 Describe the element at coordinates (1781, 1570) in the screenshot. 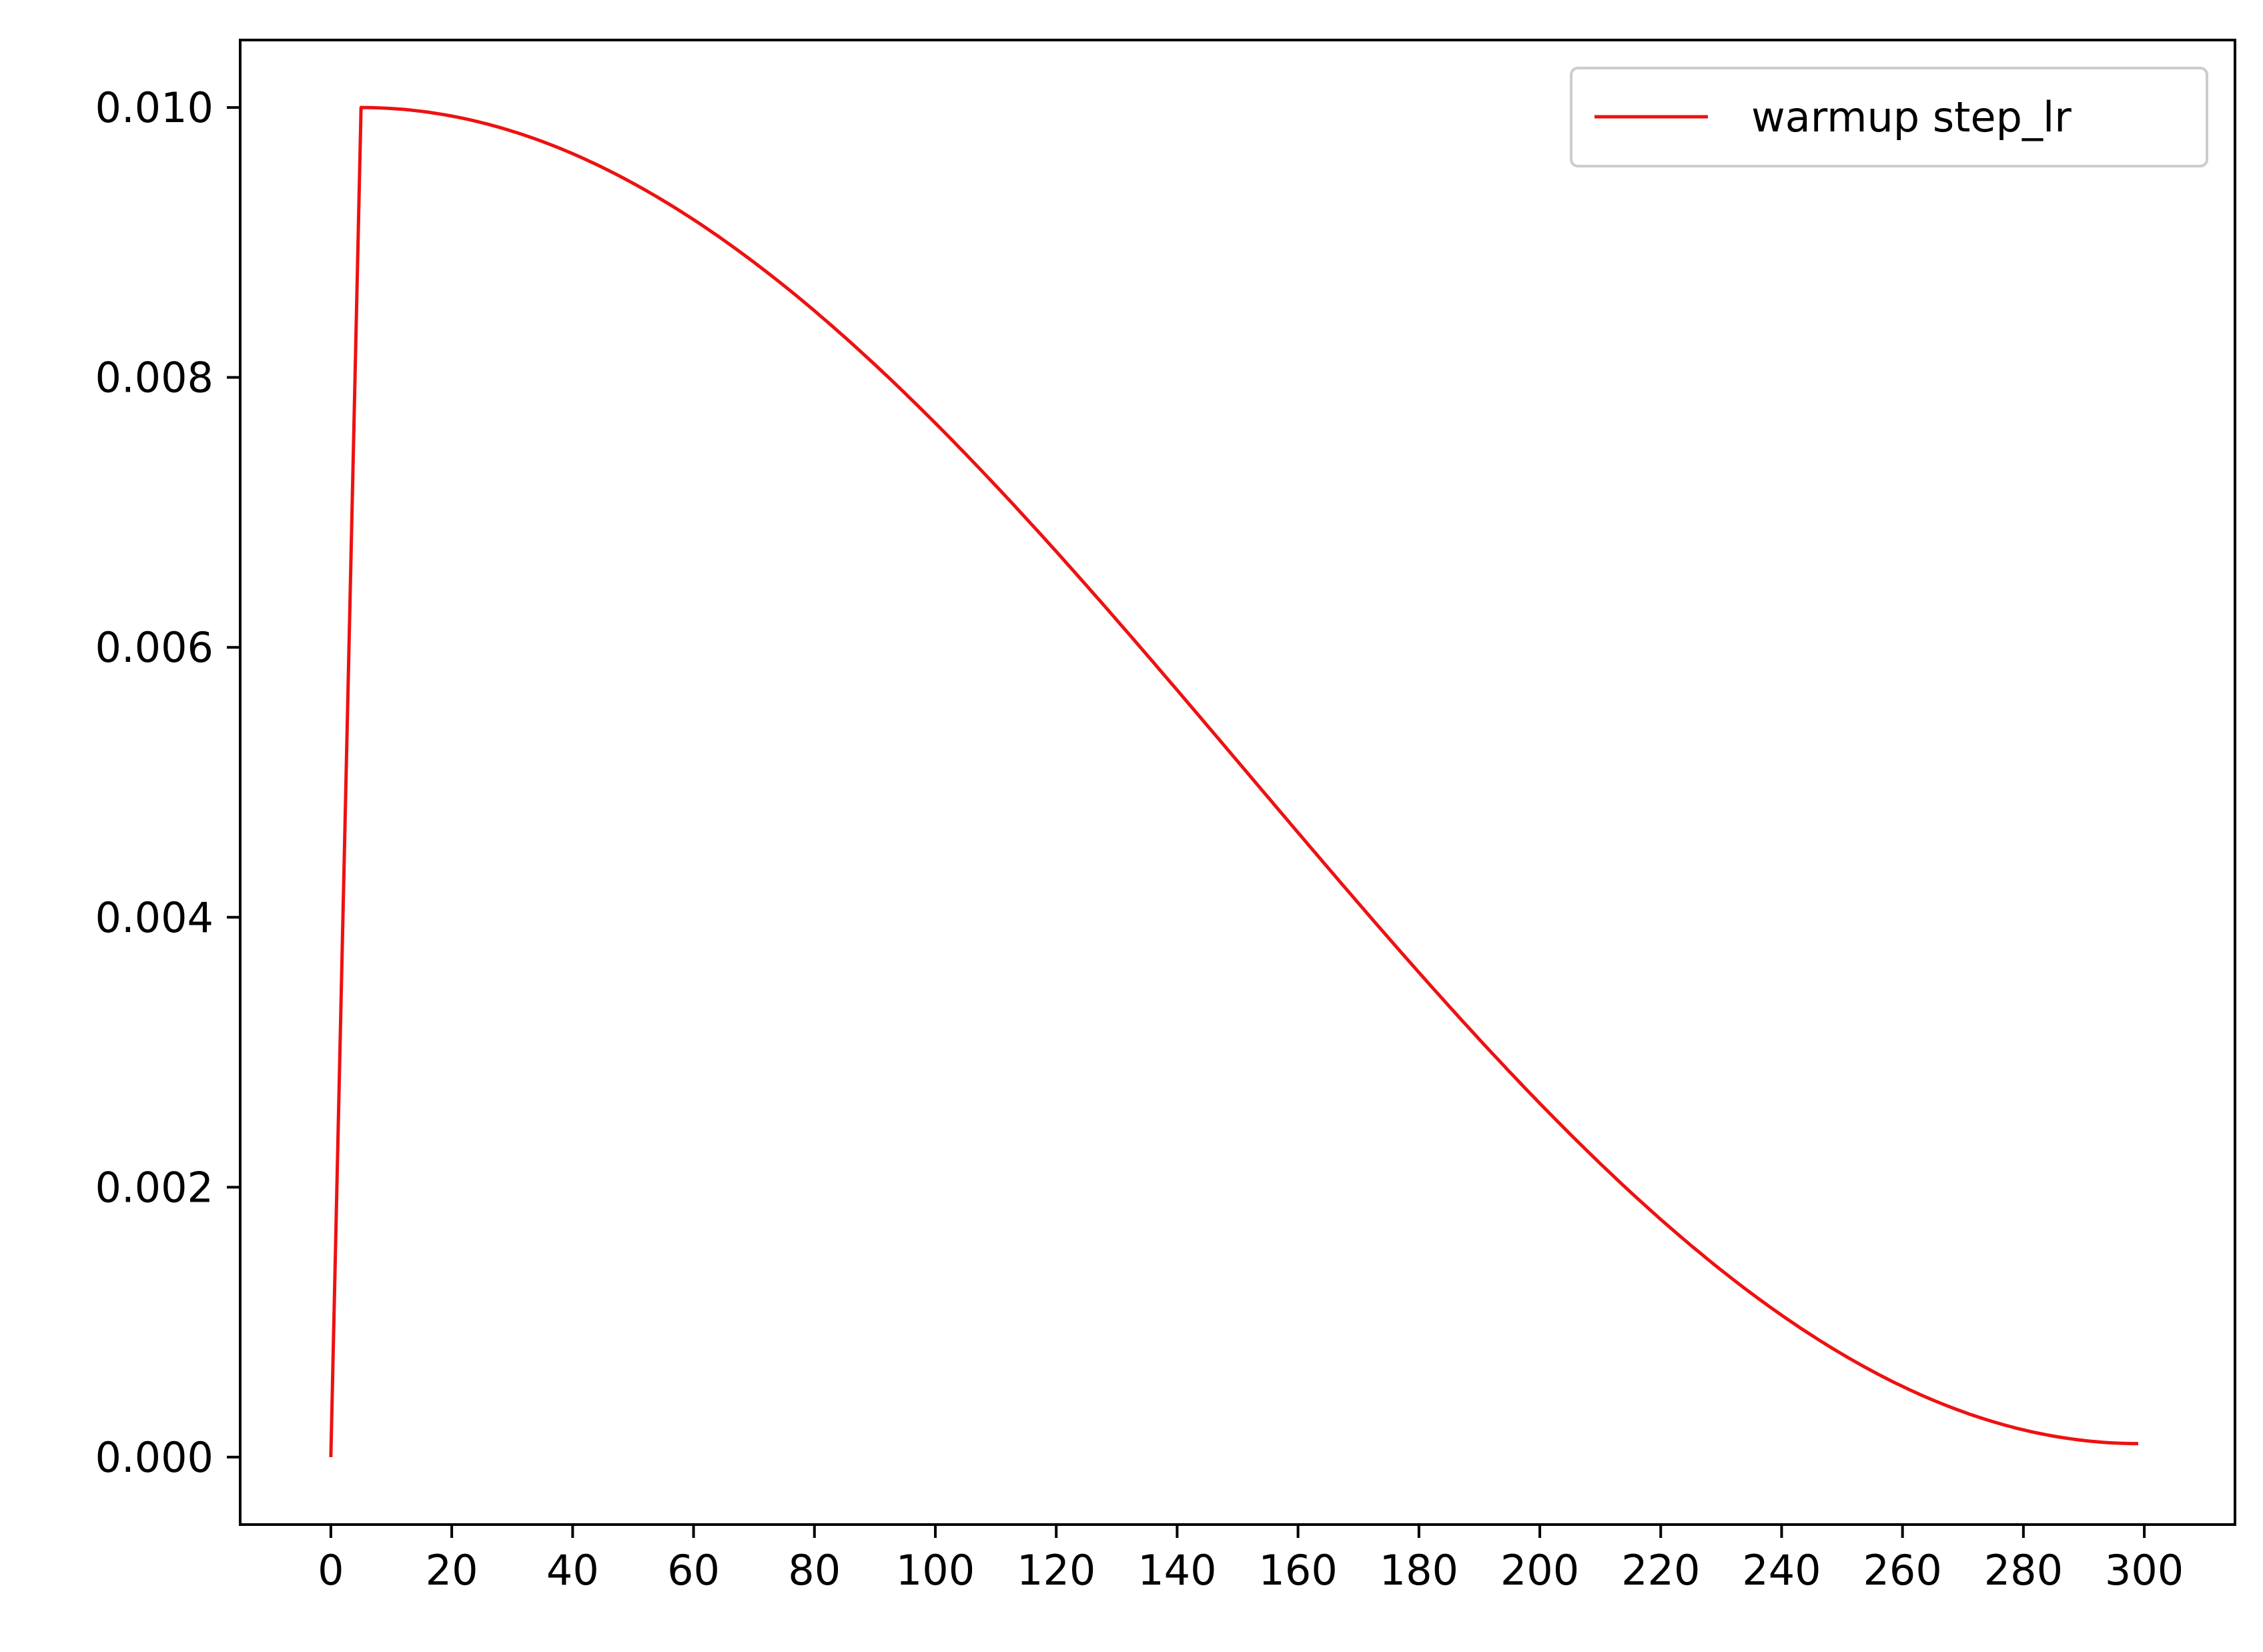

I see `x-tick-label-240: 240` at that location.